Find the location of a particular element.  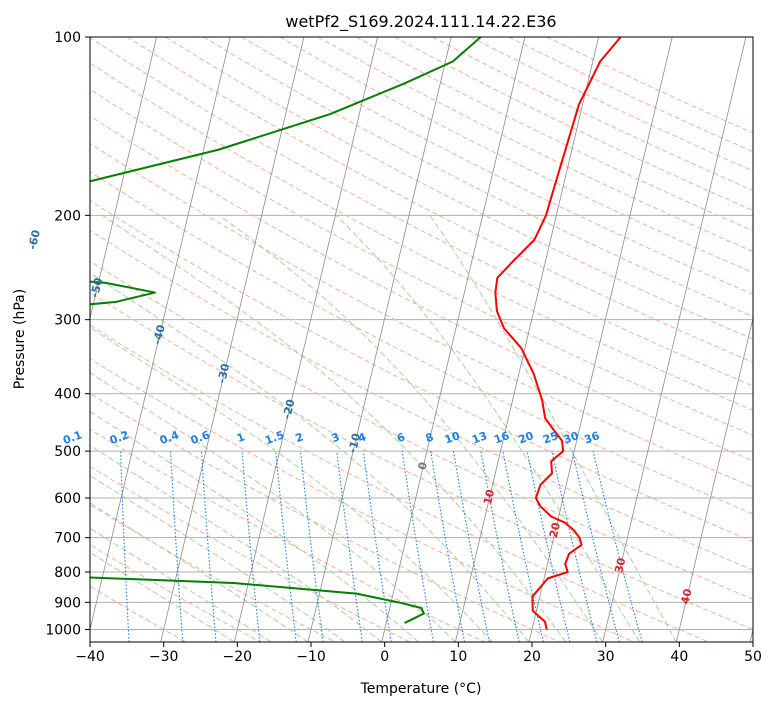

x-tick-label: 10 is located at coordinates (458, 657).